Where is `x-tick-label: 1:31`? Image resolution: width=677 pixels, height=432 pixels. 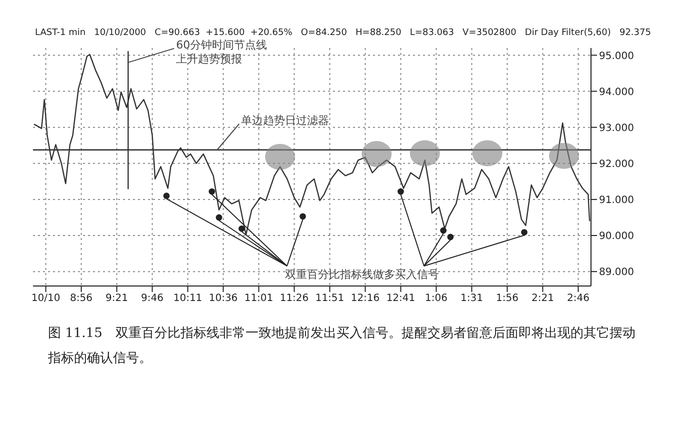
x-tick-label: 1:31 is located at coordinates (471, 298).